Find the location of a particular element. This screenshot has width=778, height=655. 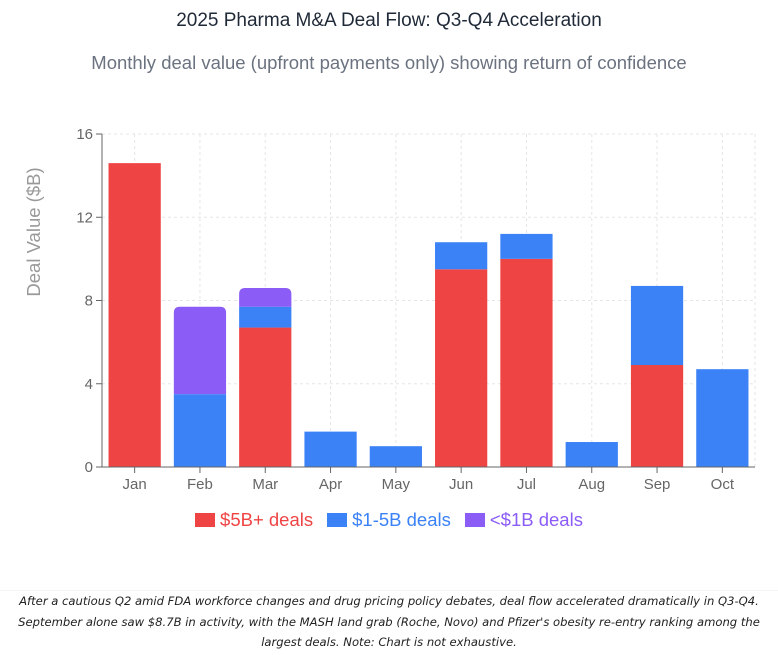

bar-may-1-5b is located at coordinates (395, 456).